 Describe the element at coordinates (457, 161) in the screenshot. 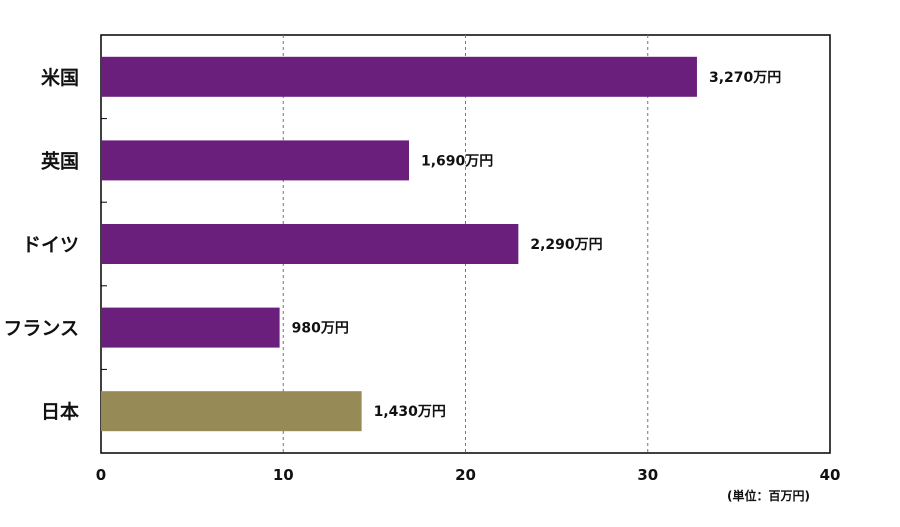

I see `data-label: 1,690万円` at that location.